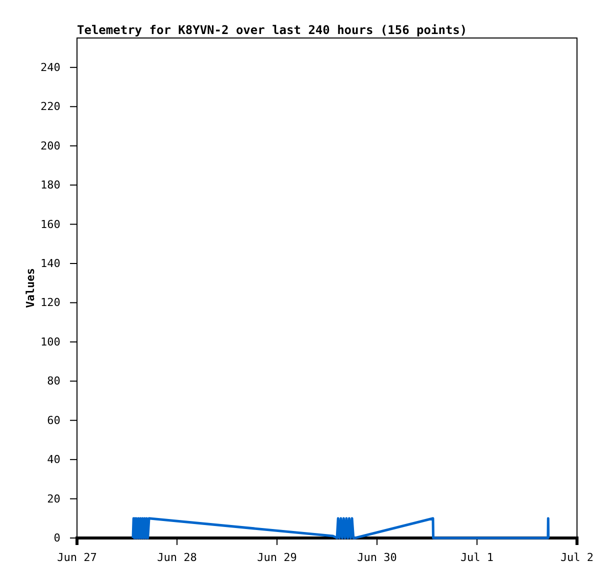 Image resolution: width=615 pixels, height=579 pixels. What do you see at coordinates (50, 263) in the screenshot?
I see `y-tick-label: 140` at bounding box center [50, 263].